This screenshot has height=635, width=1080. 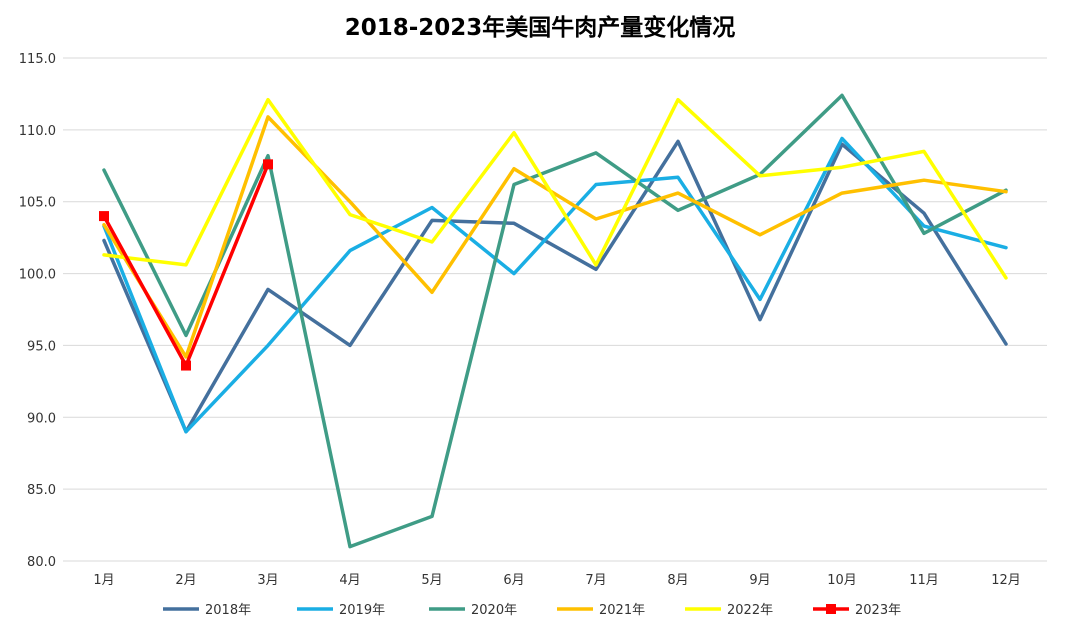 I want to click on legend-item: 2021年, so click(x=601, y=610).